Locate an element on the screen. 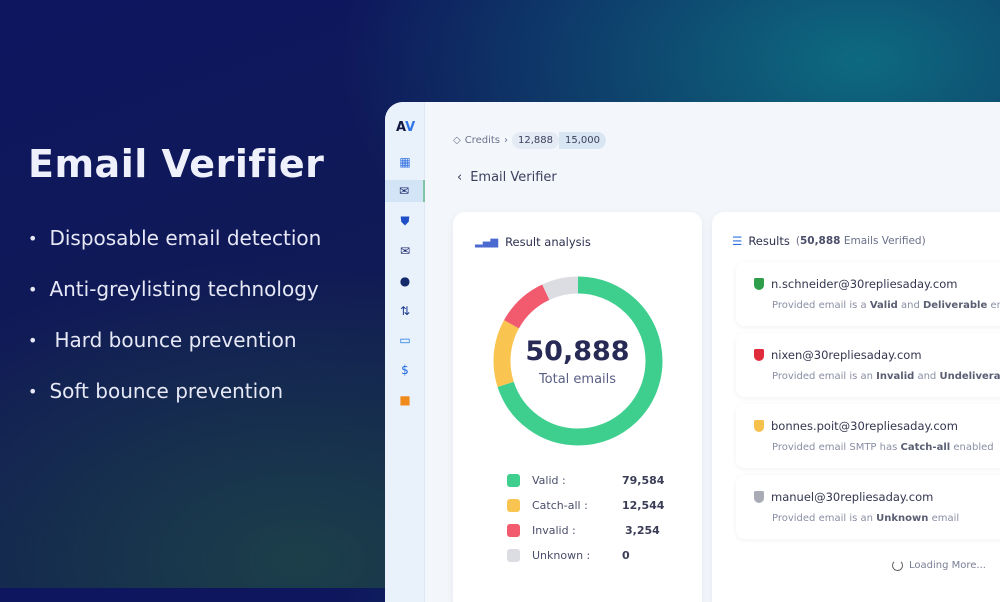 The width and height of the screenshot is (1000, 602). sidebar-item-email-search: ✉ is located at coordinates (405, 251).